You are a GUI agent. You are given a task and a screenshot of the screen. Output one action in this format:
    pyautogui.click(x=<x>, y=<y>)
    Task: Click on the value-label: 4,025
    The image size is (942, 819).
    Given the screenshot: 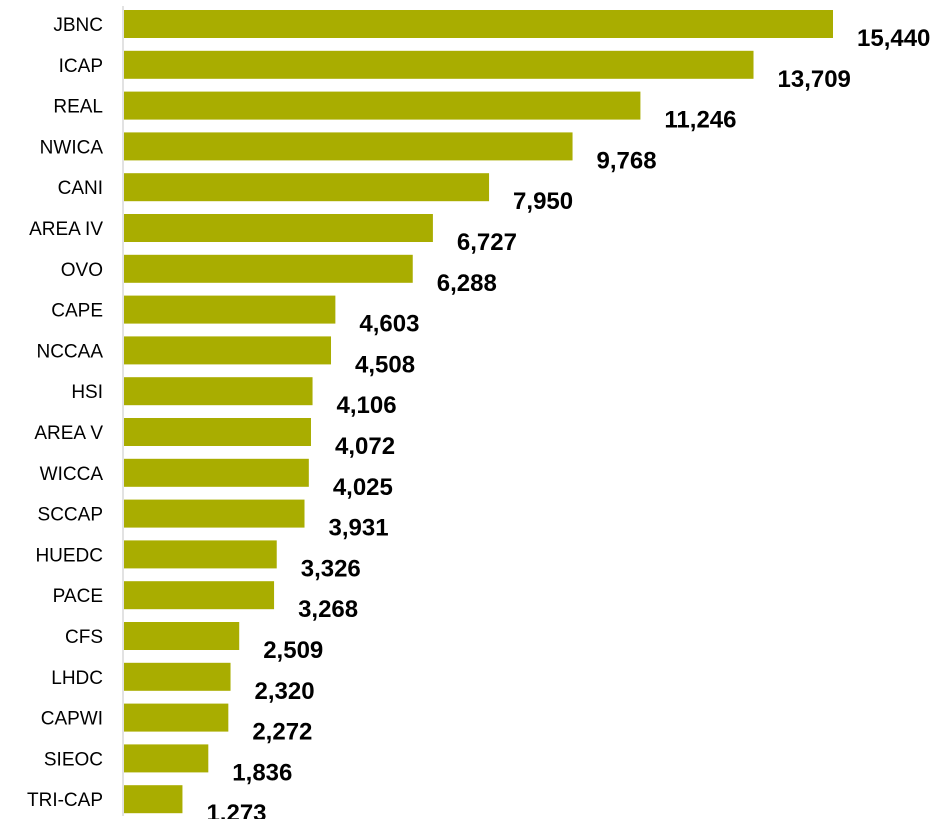 What is the action you would take?
    pyautogui.click(x=363, y=487)
    